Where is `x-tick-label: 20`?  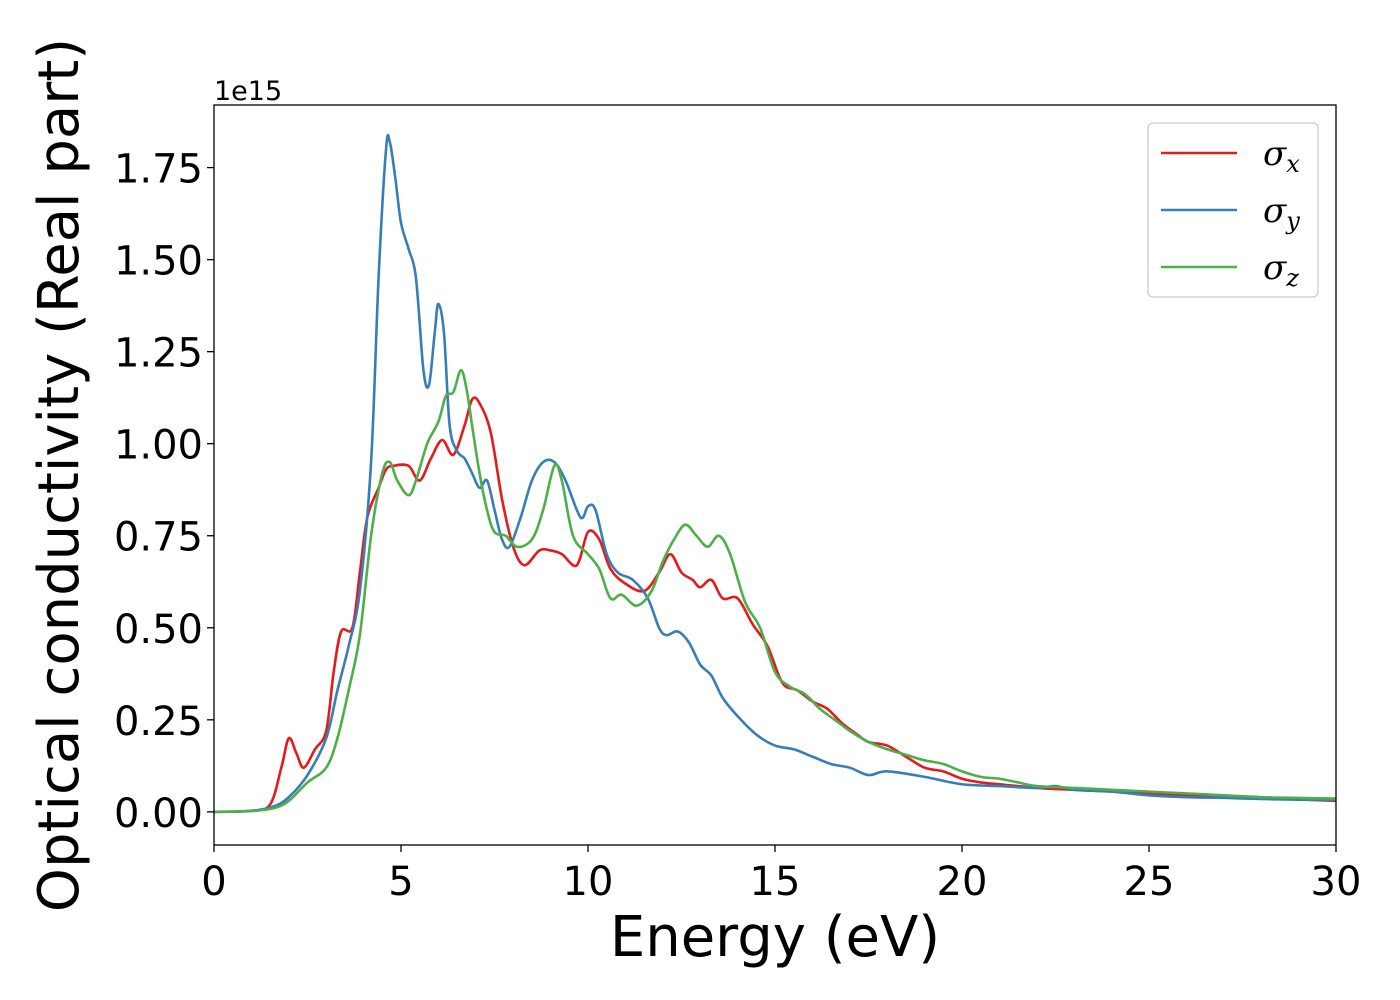
x-tick-label: 20 is located at coordinates (962, 882).